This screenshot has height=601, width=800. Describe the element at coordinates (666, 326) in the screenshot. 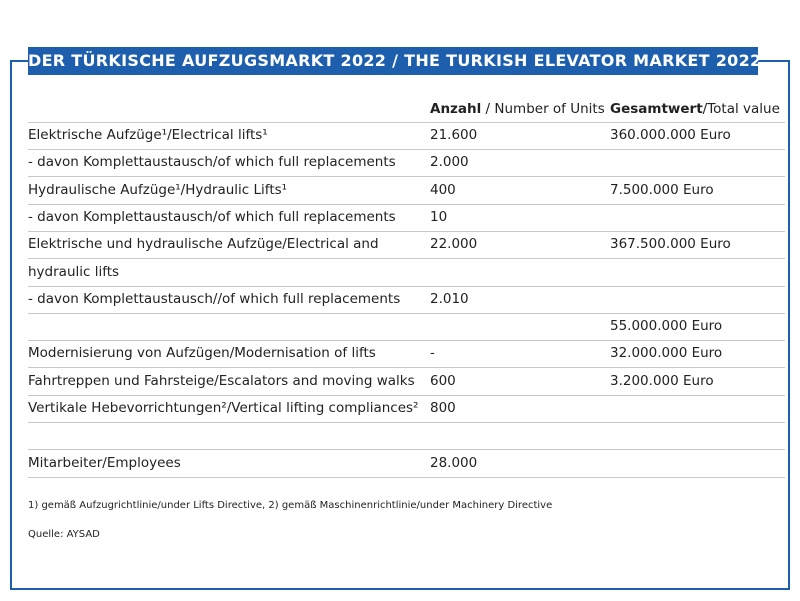

I see `table-cell: 55.000.000 Euro` at that location.